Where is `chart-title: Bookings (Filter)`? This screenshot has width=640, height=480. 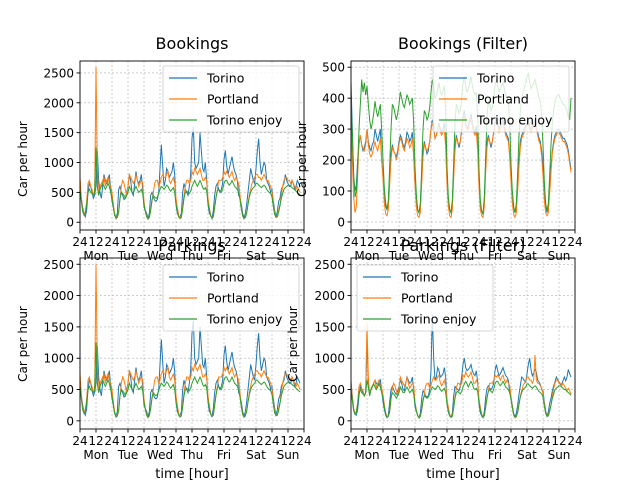 chart-title: Bookings (Filter) is located at coordinates (463, 43).